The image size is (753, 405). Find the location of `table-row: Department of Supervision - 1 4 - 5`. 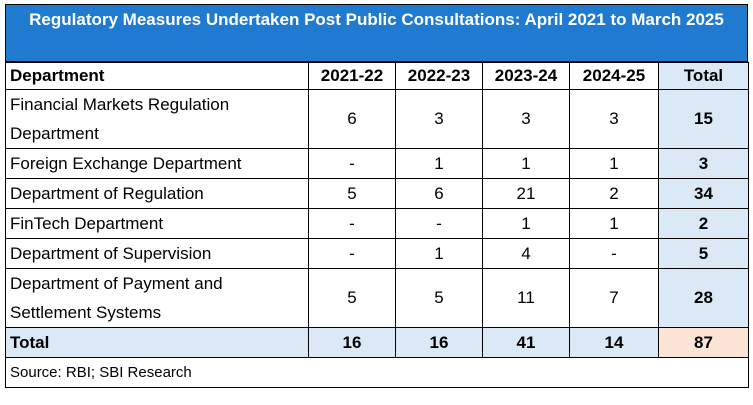

table-row: Department of Supervision - 1 4 - 5 is located at coordinates (377, 253).